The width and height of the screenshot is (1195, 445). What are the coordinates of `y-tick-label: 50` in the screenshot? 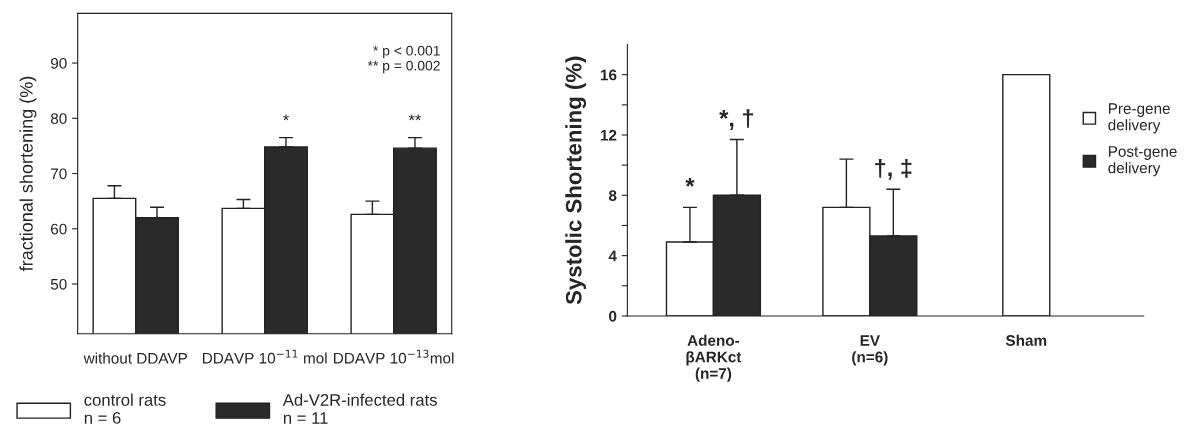 It's located at (58, 284).